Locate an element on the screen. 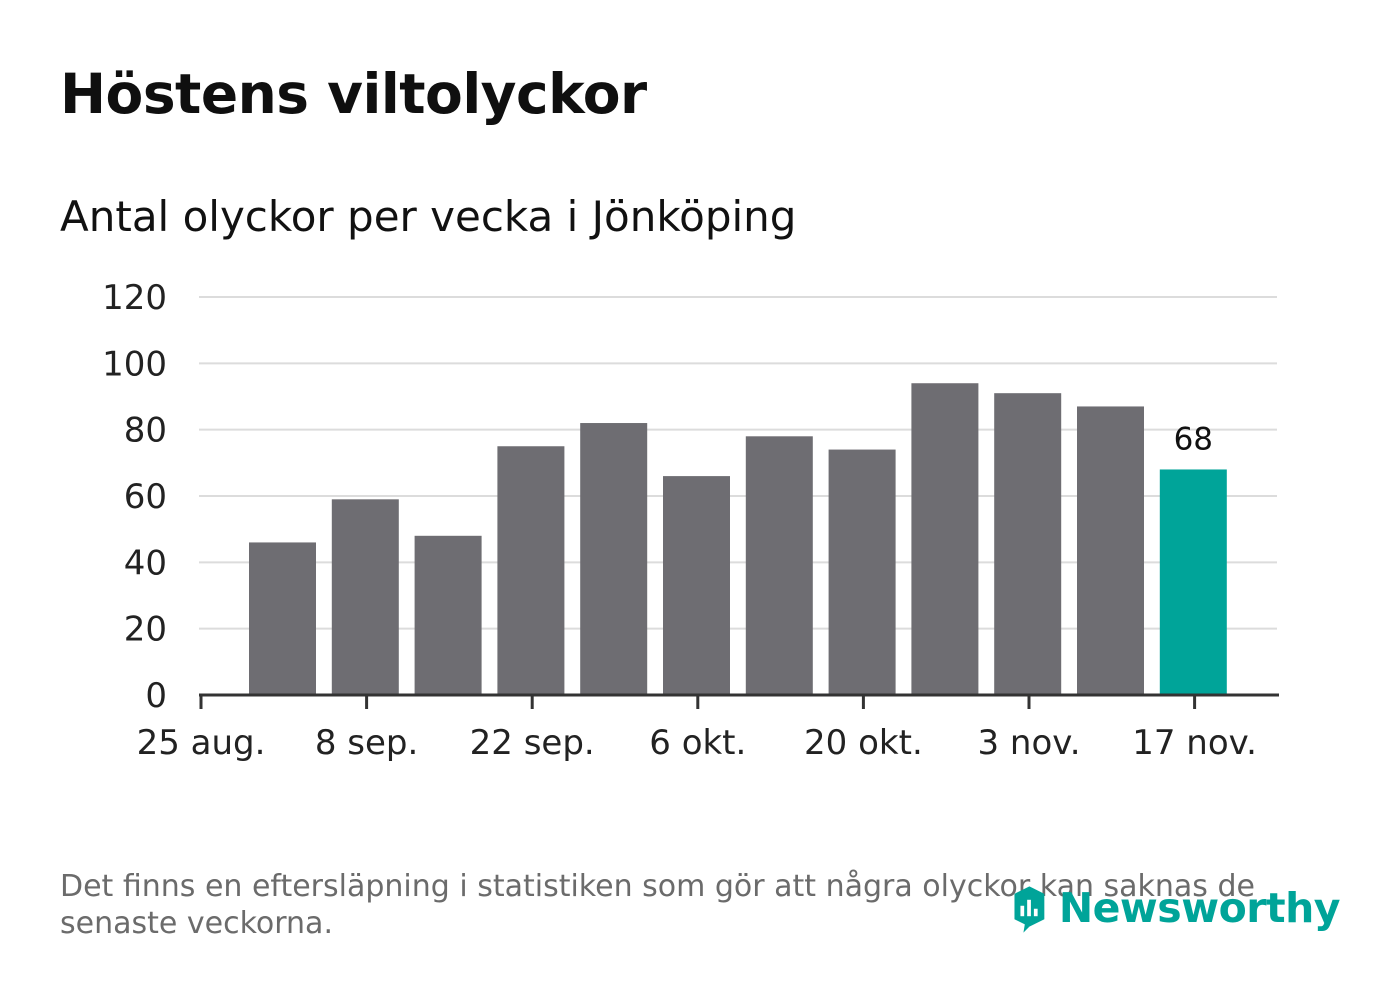 The width and height of the screenshot is (1382, 999). x-tick-label: 8 sep. is located at coordinates (366, 743).